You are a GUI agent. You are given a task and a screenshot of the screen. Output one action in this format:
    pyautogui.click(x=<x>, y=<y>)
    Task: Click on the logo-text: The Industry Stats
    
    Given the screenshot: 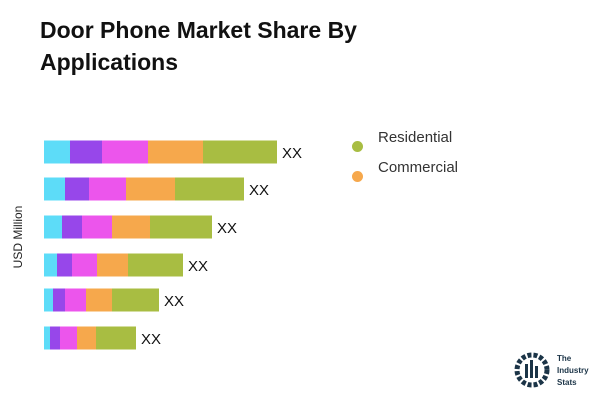 What is the action you would take?
    pyautogui.click(x=573, y=371)
    